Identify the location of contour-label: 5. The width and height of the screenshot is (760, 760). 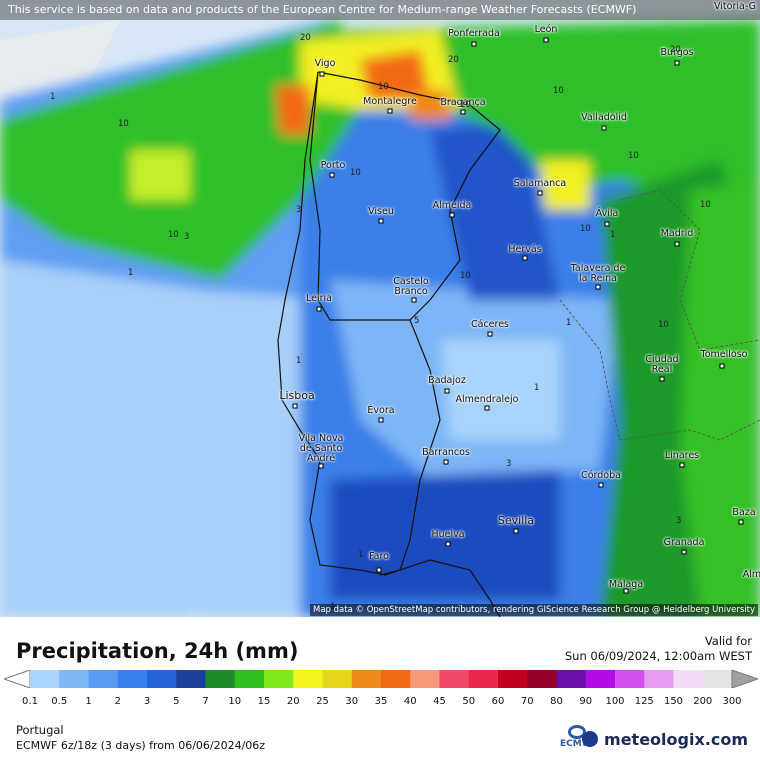
(417, 321).